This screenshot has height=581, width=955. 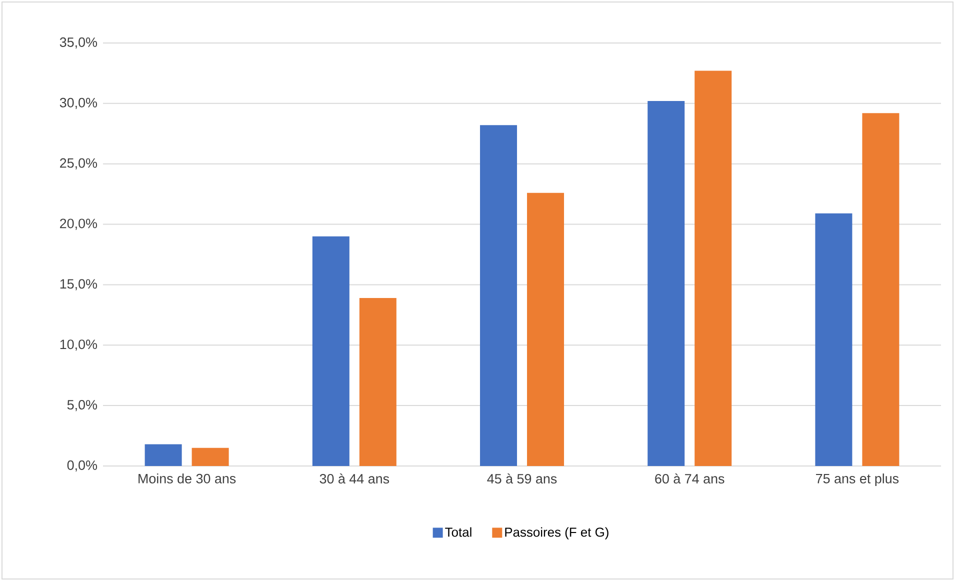 I want to click on x-tick-label: 60 à 74 ans, so click(x=689, y=479).